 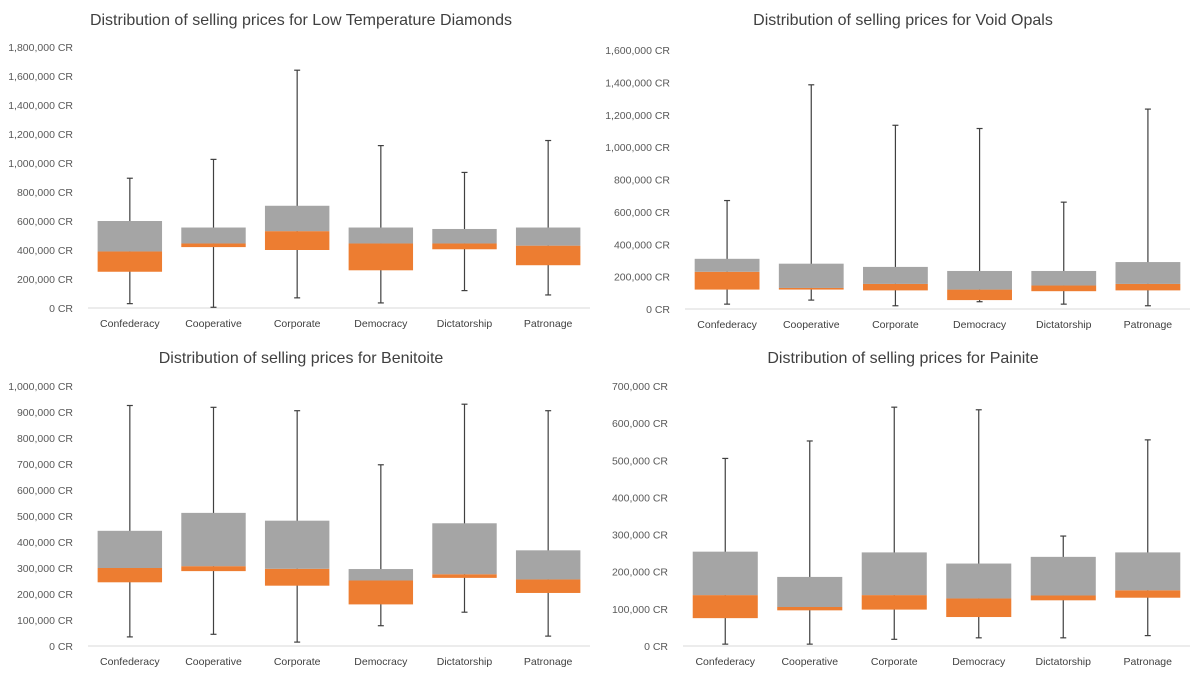 What do you see at coordinates (130, 521) in the screenshot?
I see `box-confederacy` at bounding box center [130, 521].